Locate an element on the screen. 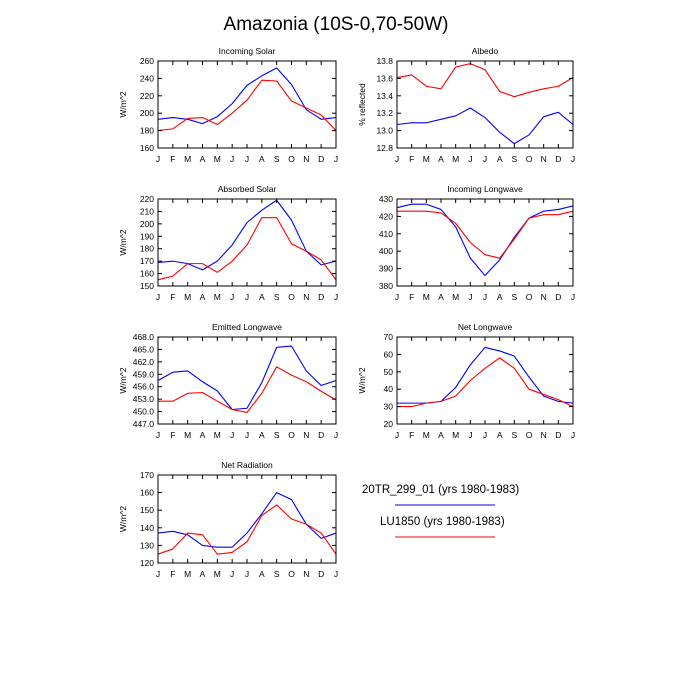 Image resolution: width=700 pixels, height=700 pixels. y-tick-label: 13.2 is located at coordinates (384, 113).